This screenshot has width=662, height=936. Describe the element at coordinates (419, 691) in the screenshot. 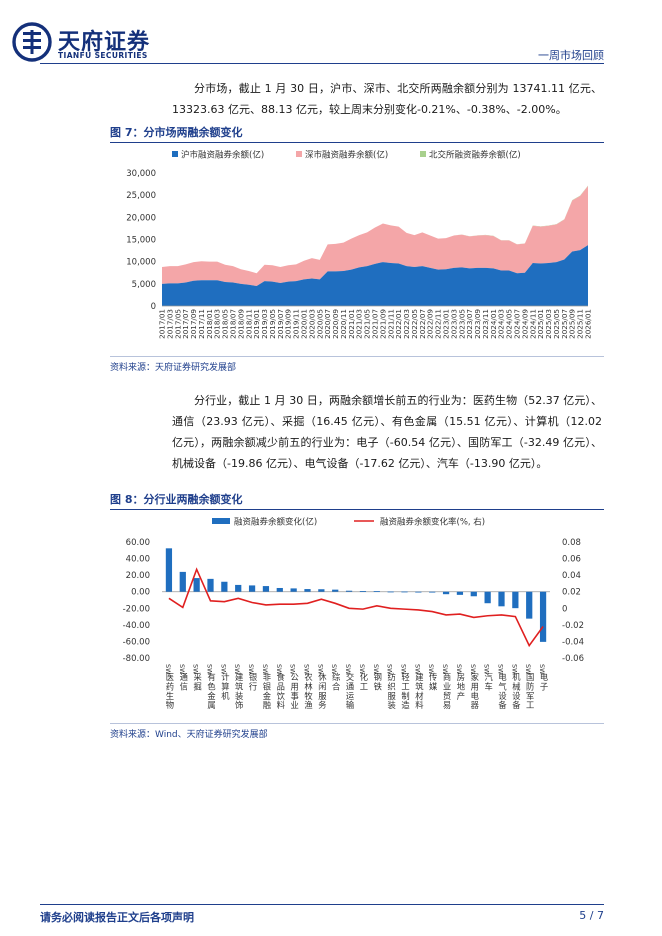

I see `category-label: 建筑材料` at that location.